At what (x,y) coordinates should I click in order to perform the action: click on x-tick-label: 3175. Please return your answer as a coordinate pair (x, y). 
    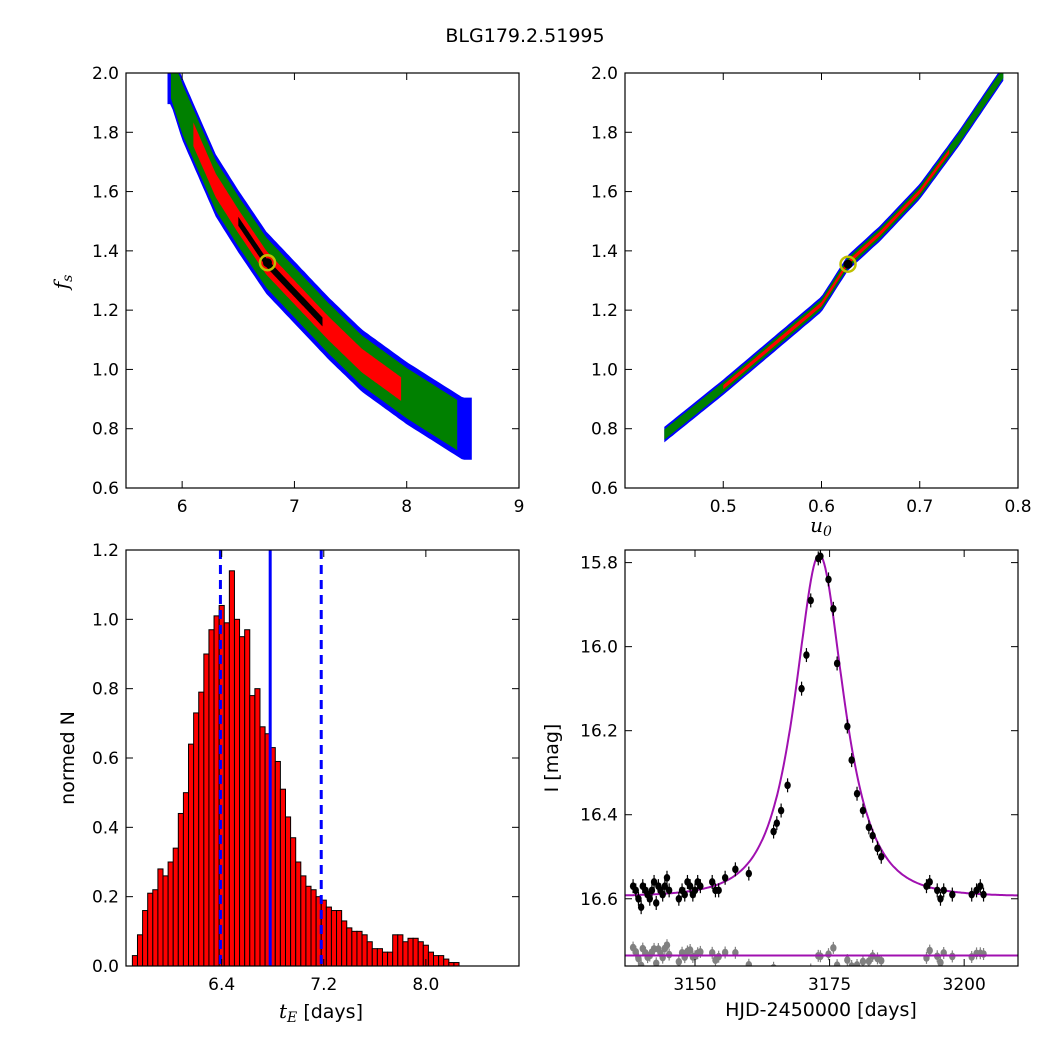
    Looking at the image, I should click on (829, 985).